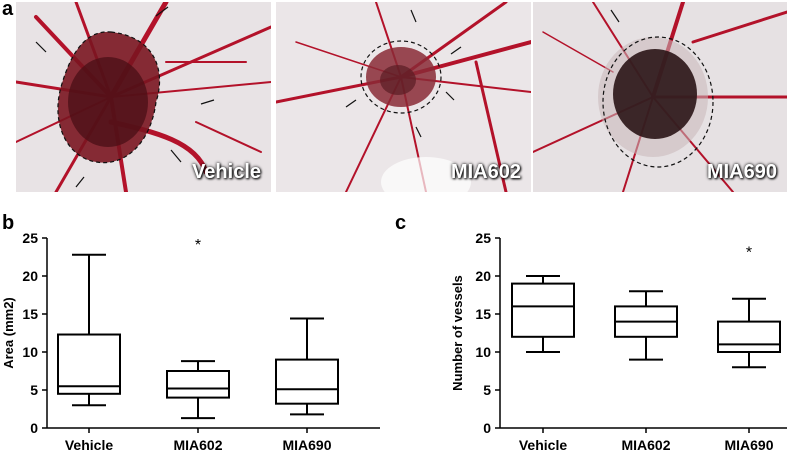 The image size is (787, 451). Describe the element at coordinates (226, 172) in the screenshot. I see `photo-label-vehicle: Vehicle` at that location.